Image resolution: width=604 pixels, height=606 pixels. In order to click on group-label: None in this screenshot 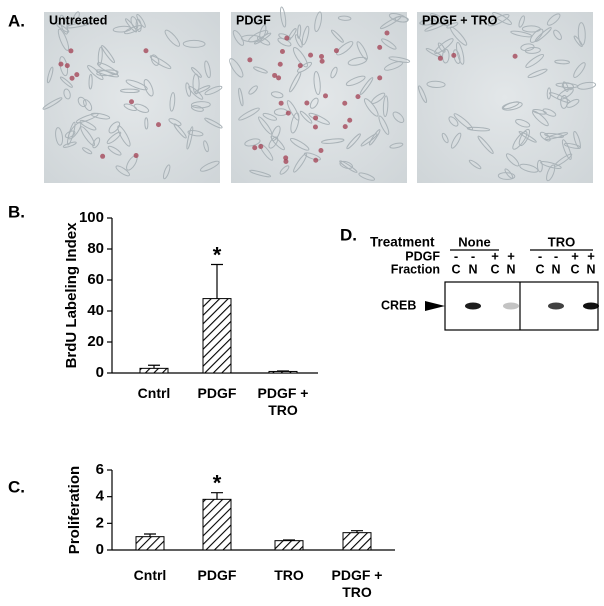, I will do `click(474, 241)`.